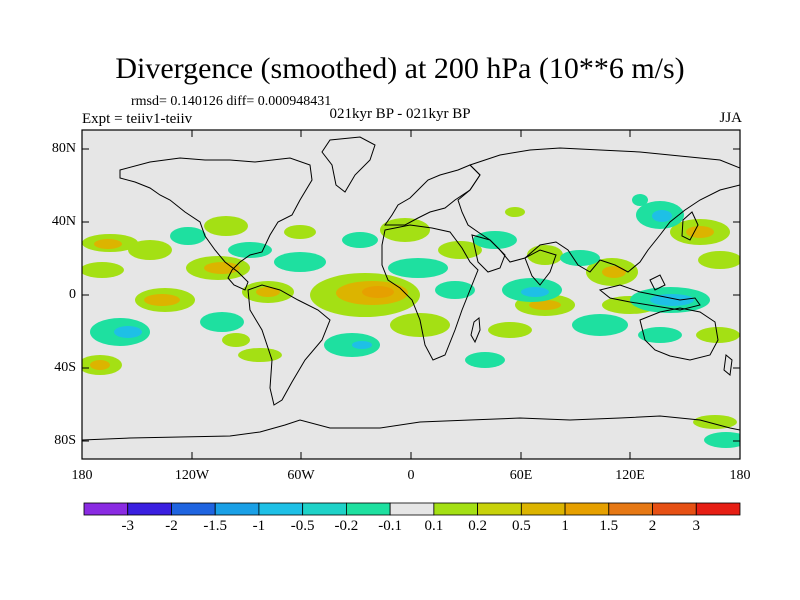 The height and width of the screenshot is (600, 800). I want to click on x-tick-label: 60W, so click(301, 475).